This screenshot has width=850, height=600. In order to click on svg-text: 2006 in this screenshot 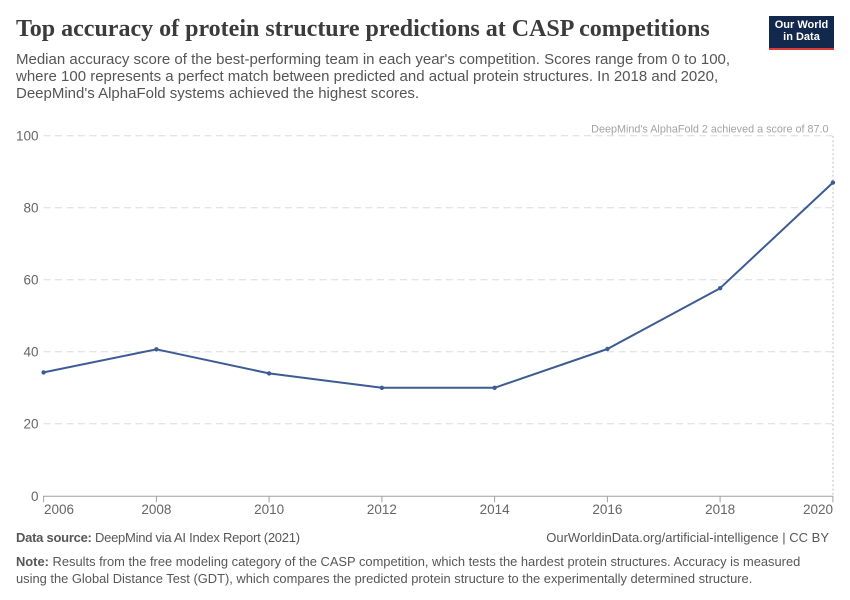, I will do `click(59, 509)`.